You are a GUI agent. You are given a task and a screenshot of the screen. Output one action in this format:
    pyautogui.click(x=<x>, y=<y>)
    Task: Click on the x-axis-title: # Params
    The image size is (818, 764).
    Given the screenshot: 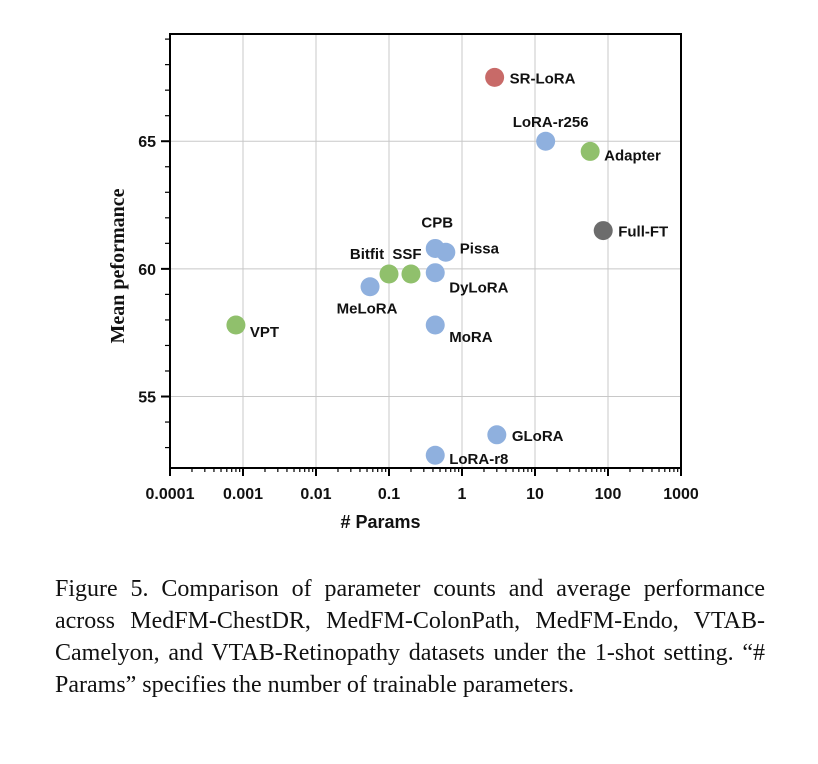 What is the action you would take?
    pyautogui.click(x=380, y=522)
    